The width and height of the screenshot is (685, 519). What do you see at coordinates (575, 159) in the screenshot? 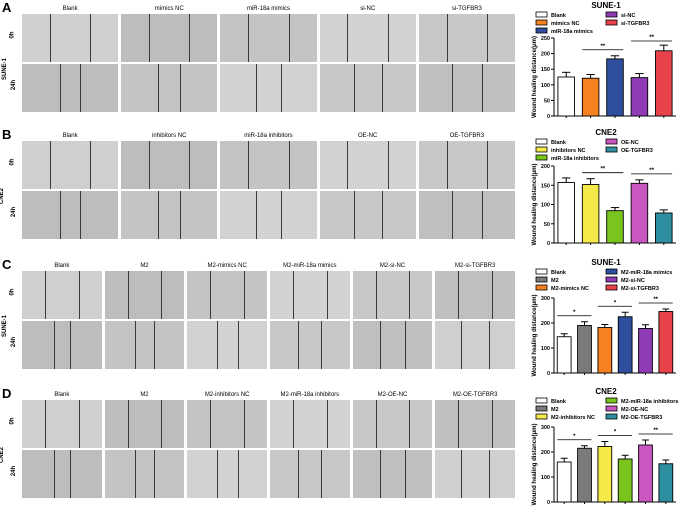
I see `legend-label: miR-18a inhibitors` at bounding box center [575, 159].